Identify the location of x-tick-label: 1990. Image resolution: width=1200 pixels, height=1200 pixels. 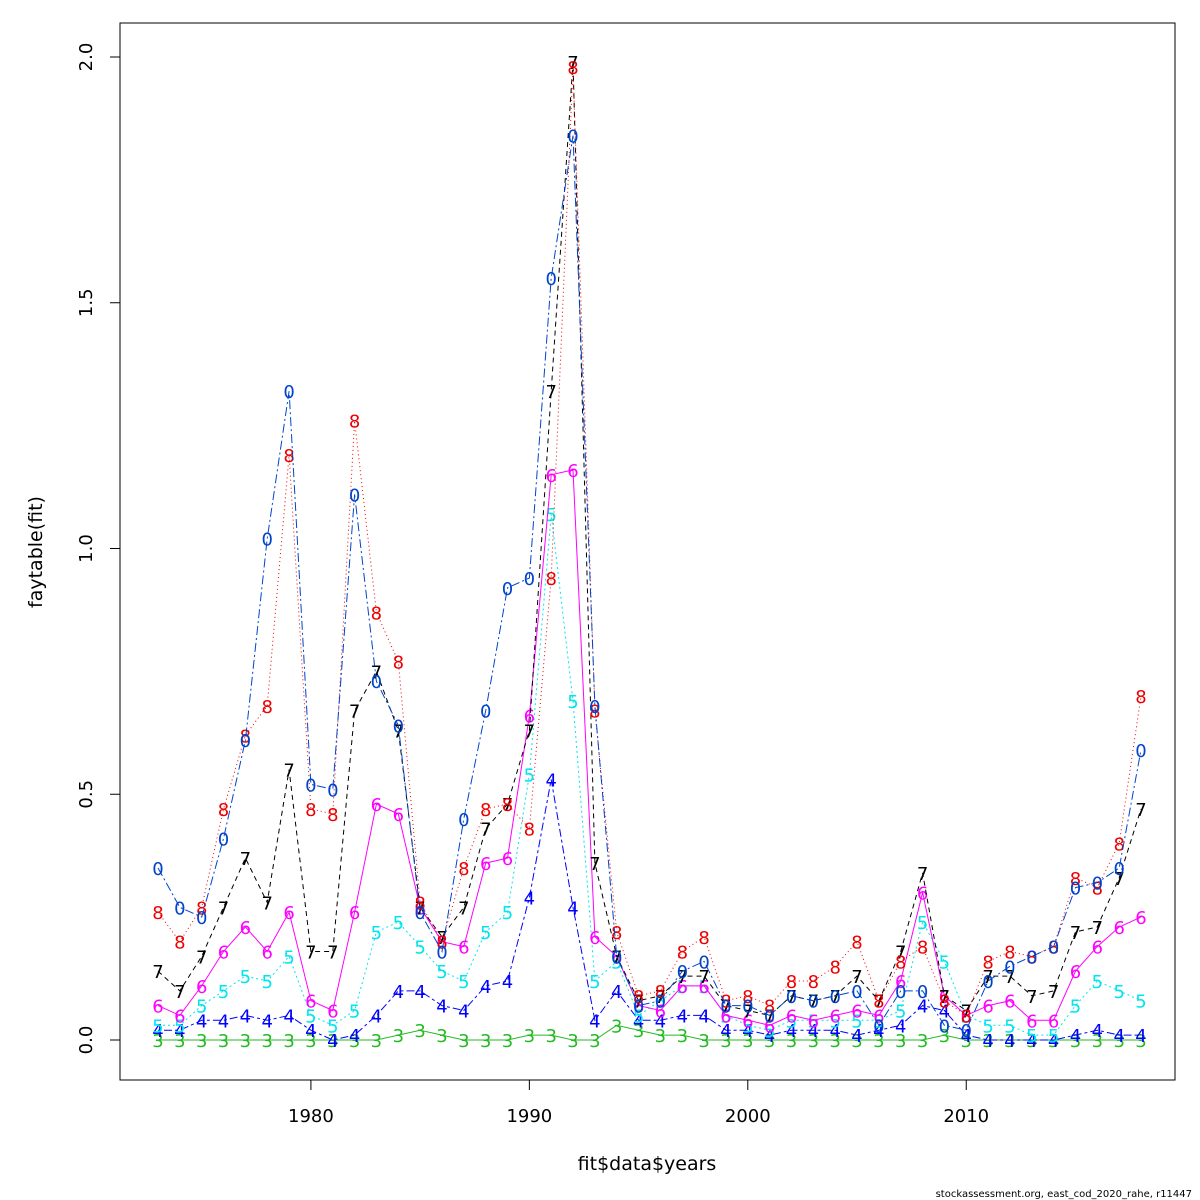
(529, 1116).